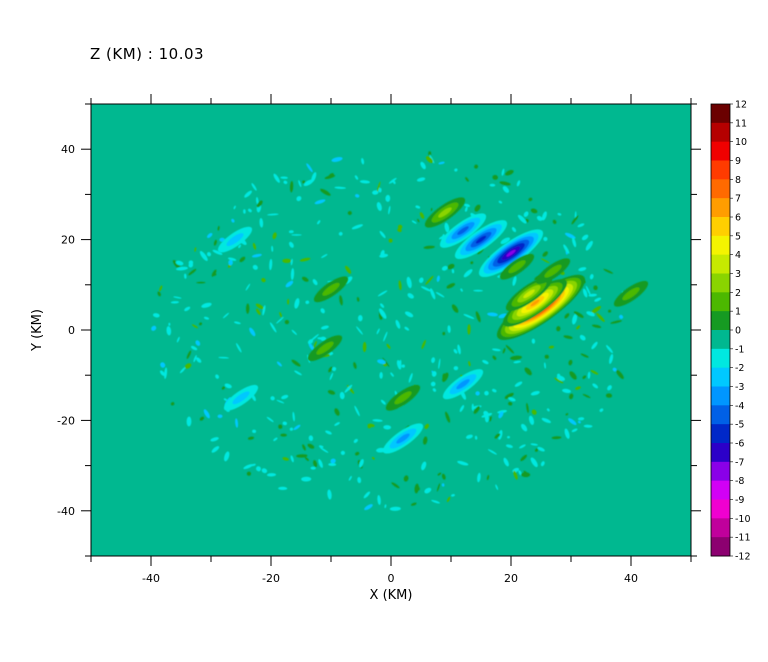  Describe the element at coordinates (741, 142) in the screenshot. I see `colorbar-label: 10` at that location.